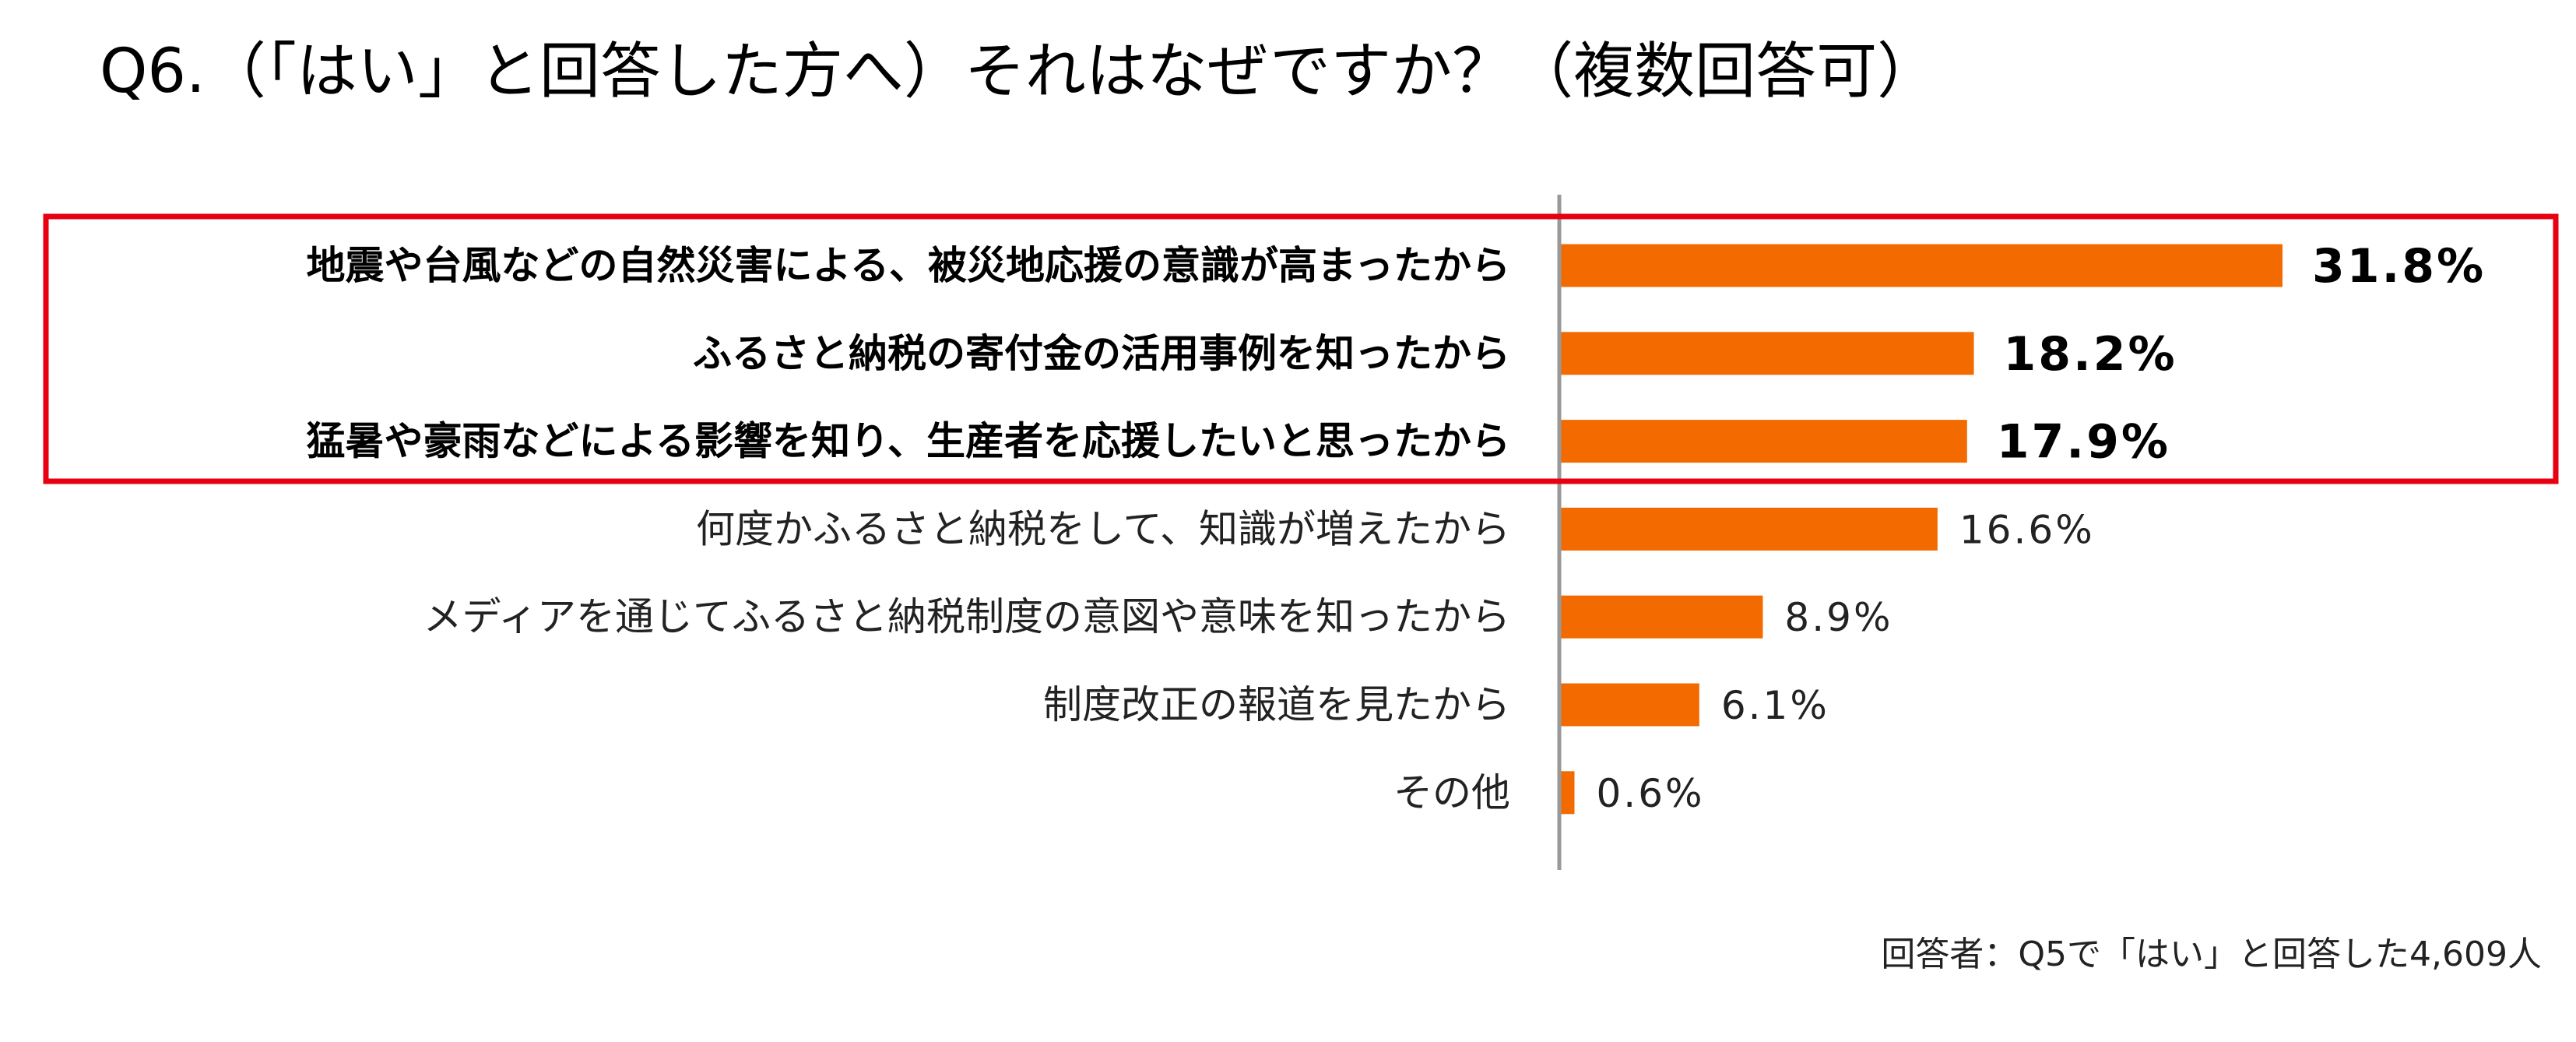 The height and width of the screenshot is (1042, 2576). What do you see at coordinates (1650, 793) in the screenshot?
I see `value-label: 0.6%` at bounding box center [1650, 793].